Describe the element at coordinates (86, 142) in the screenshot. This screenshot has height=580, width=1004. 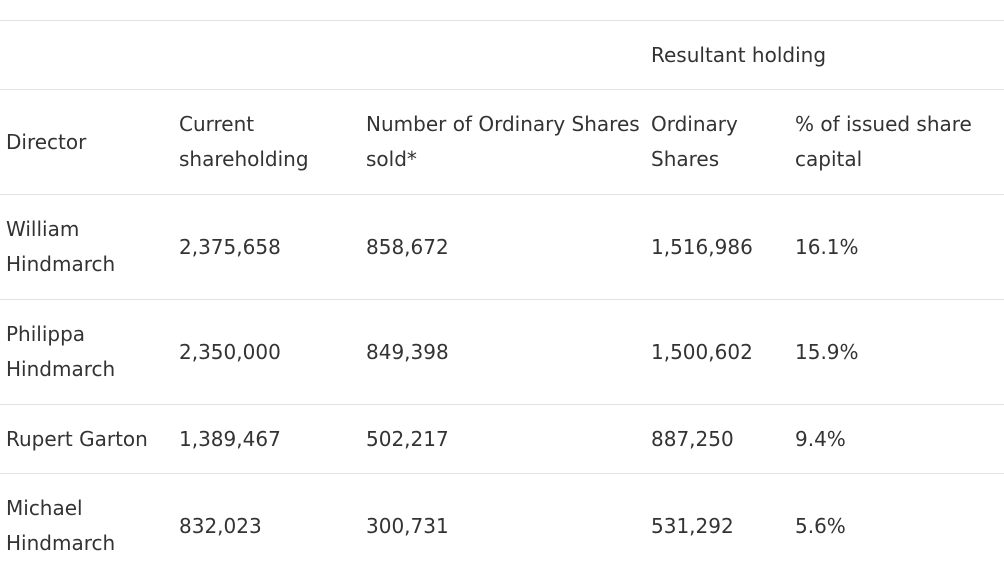
I see `director-header: Director` at that location.